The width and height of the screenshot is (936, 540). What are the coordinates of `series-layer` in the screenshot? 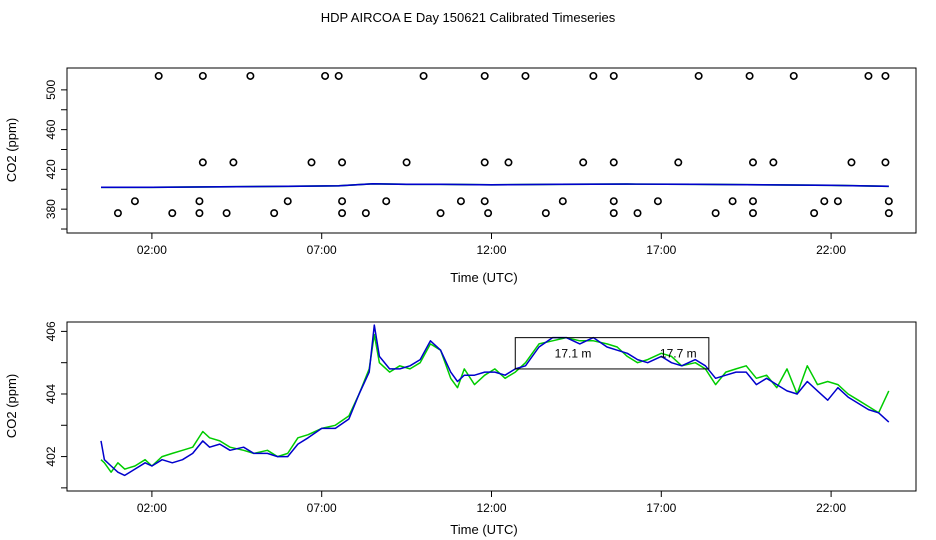 It's located at (495, 186).